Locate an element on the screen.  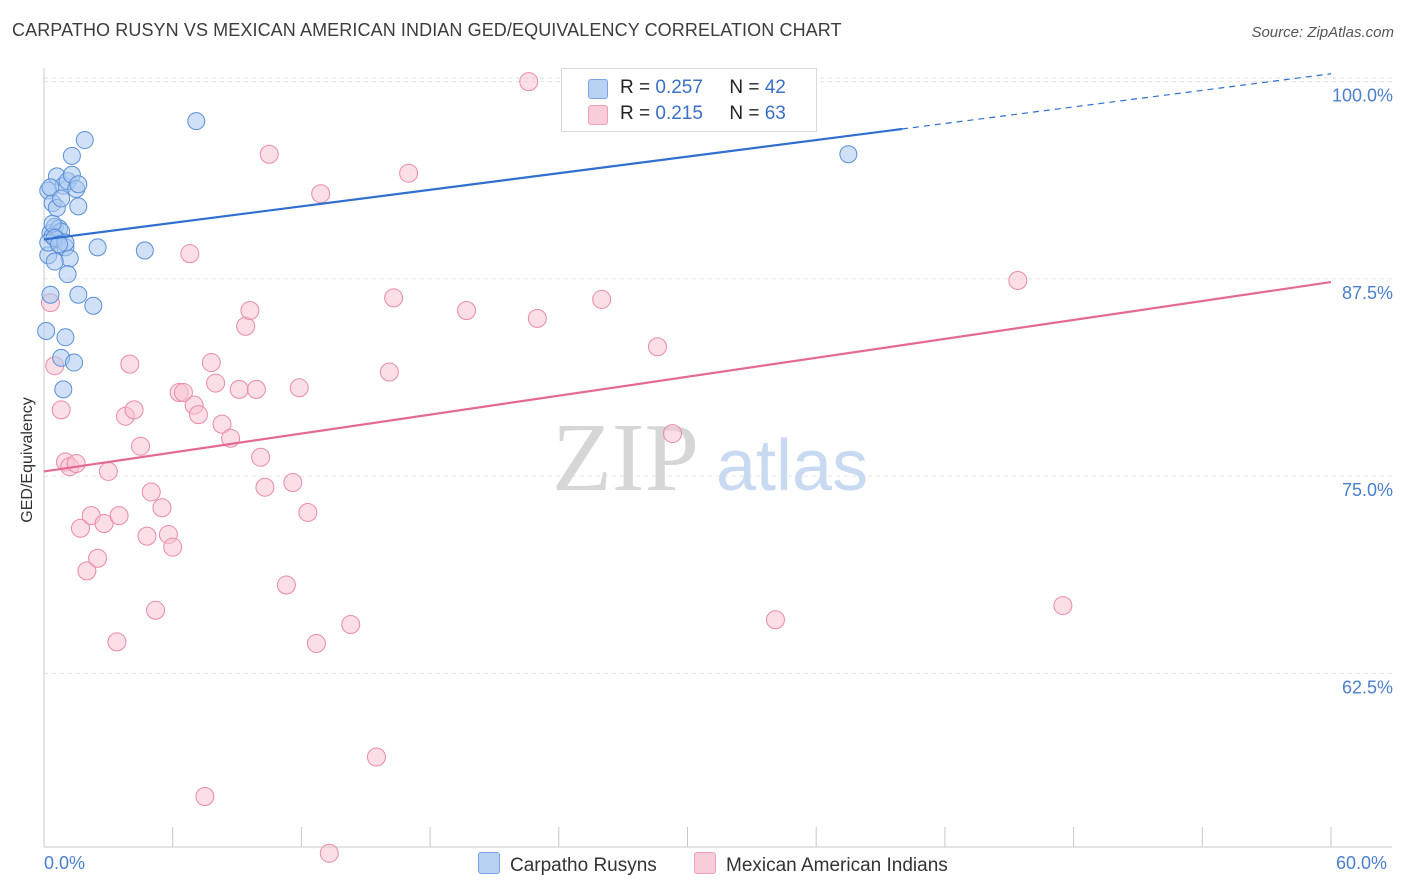
trend-line-carpatho is located at coordinates (473, 184).